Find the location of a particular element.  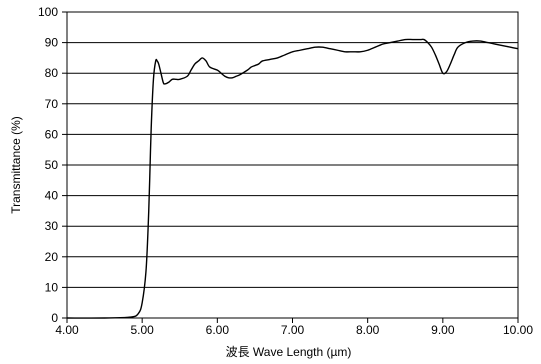

y-tick-label: 70 is located at coordinates (52, 104).